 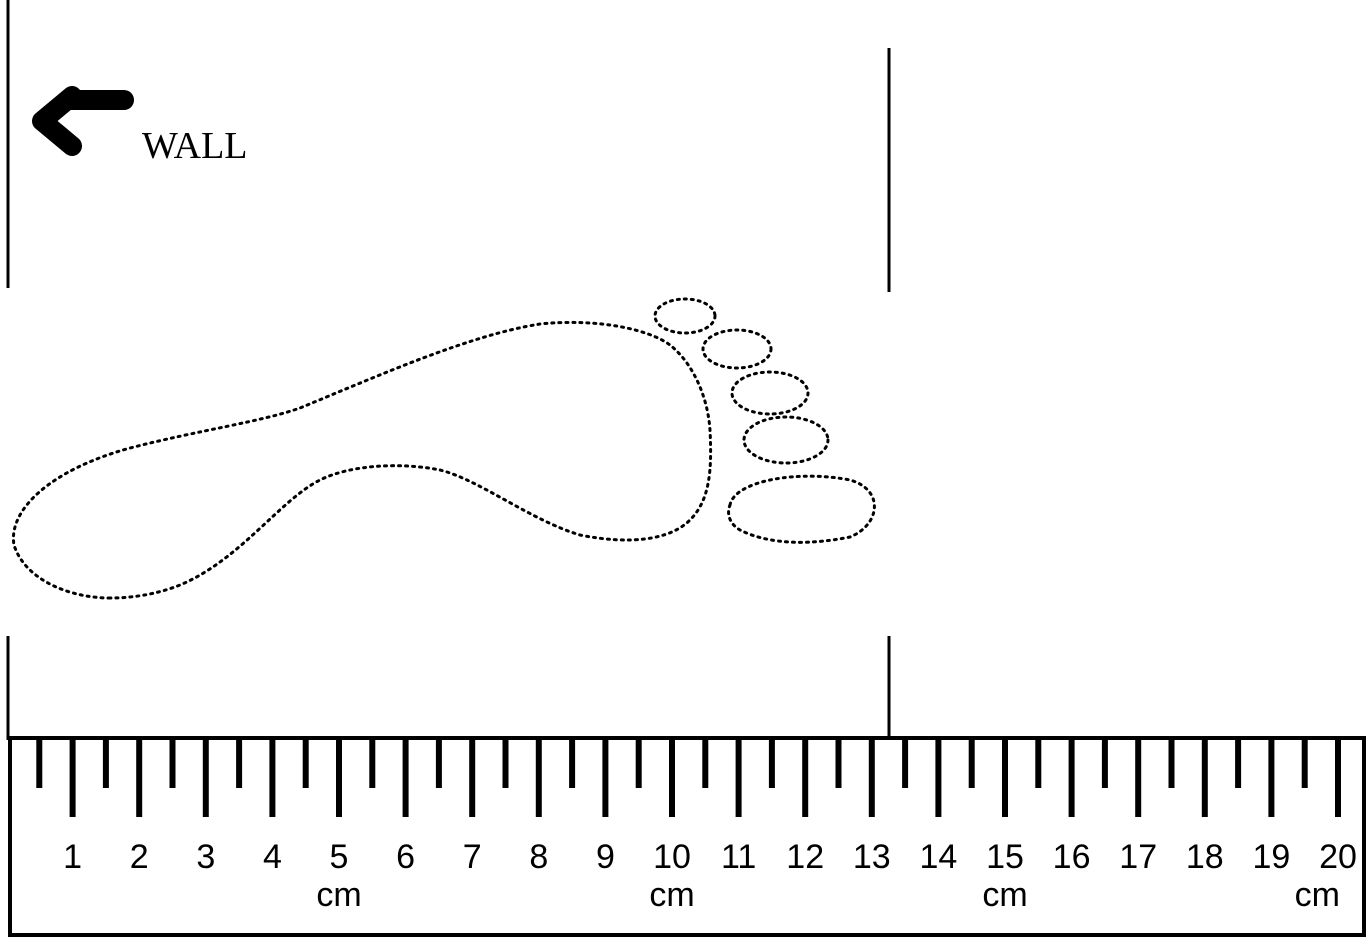 I want to click on ruler-number-label: 4, so click(x=272, y=857).